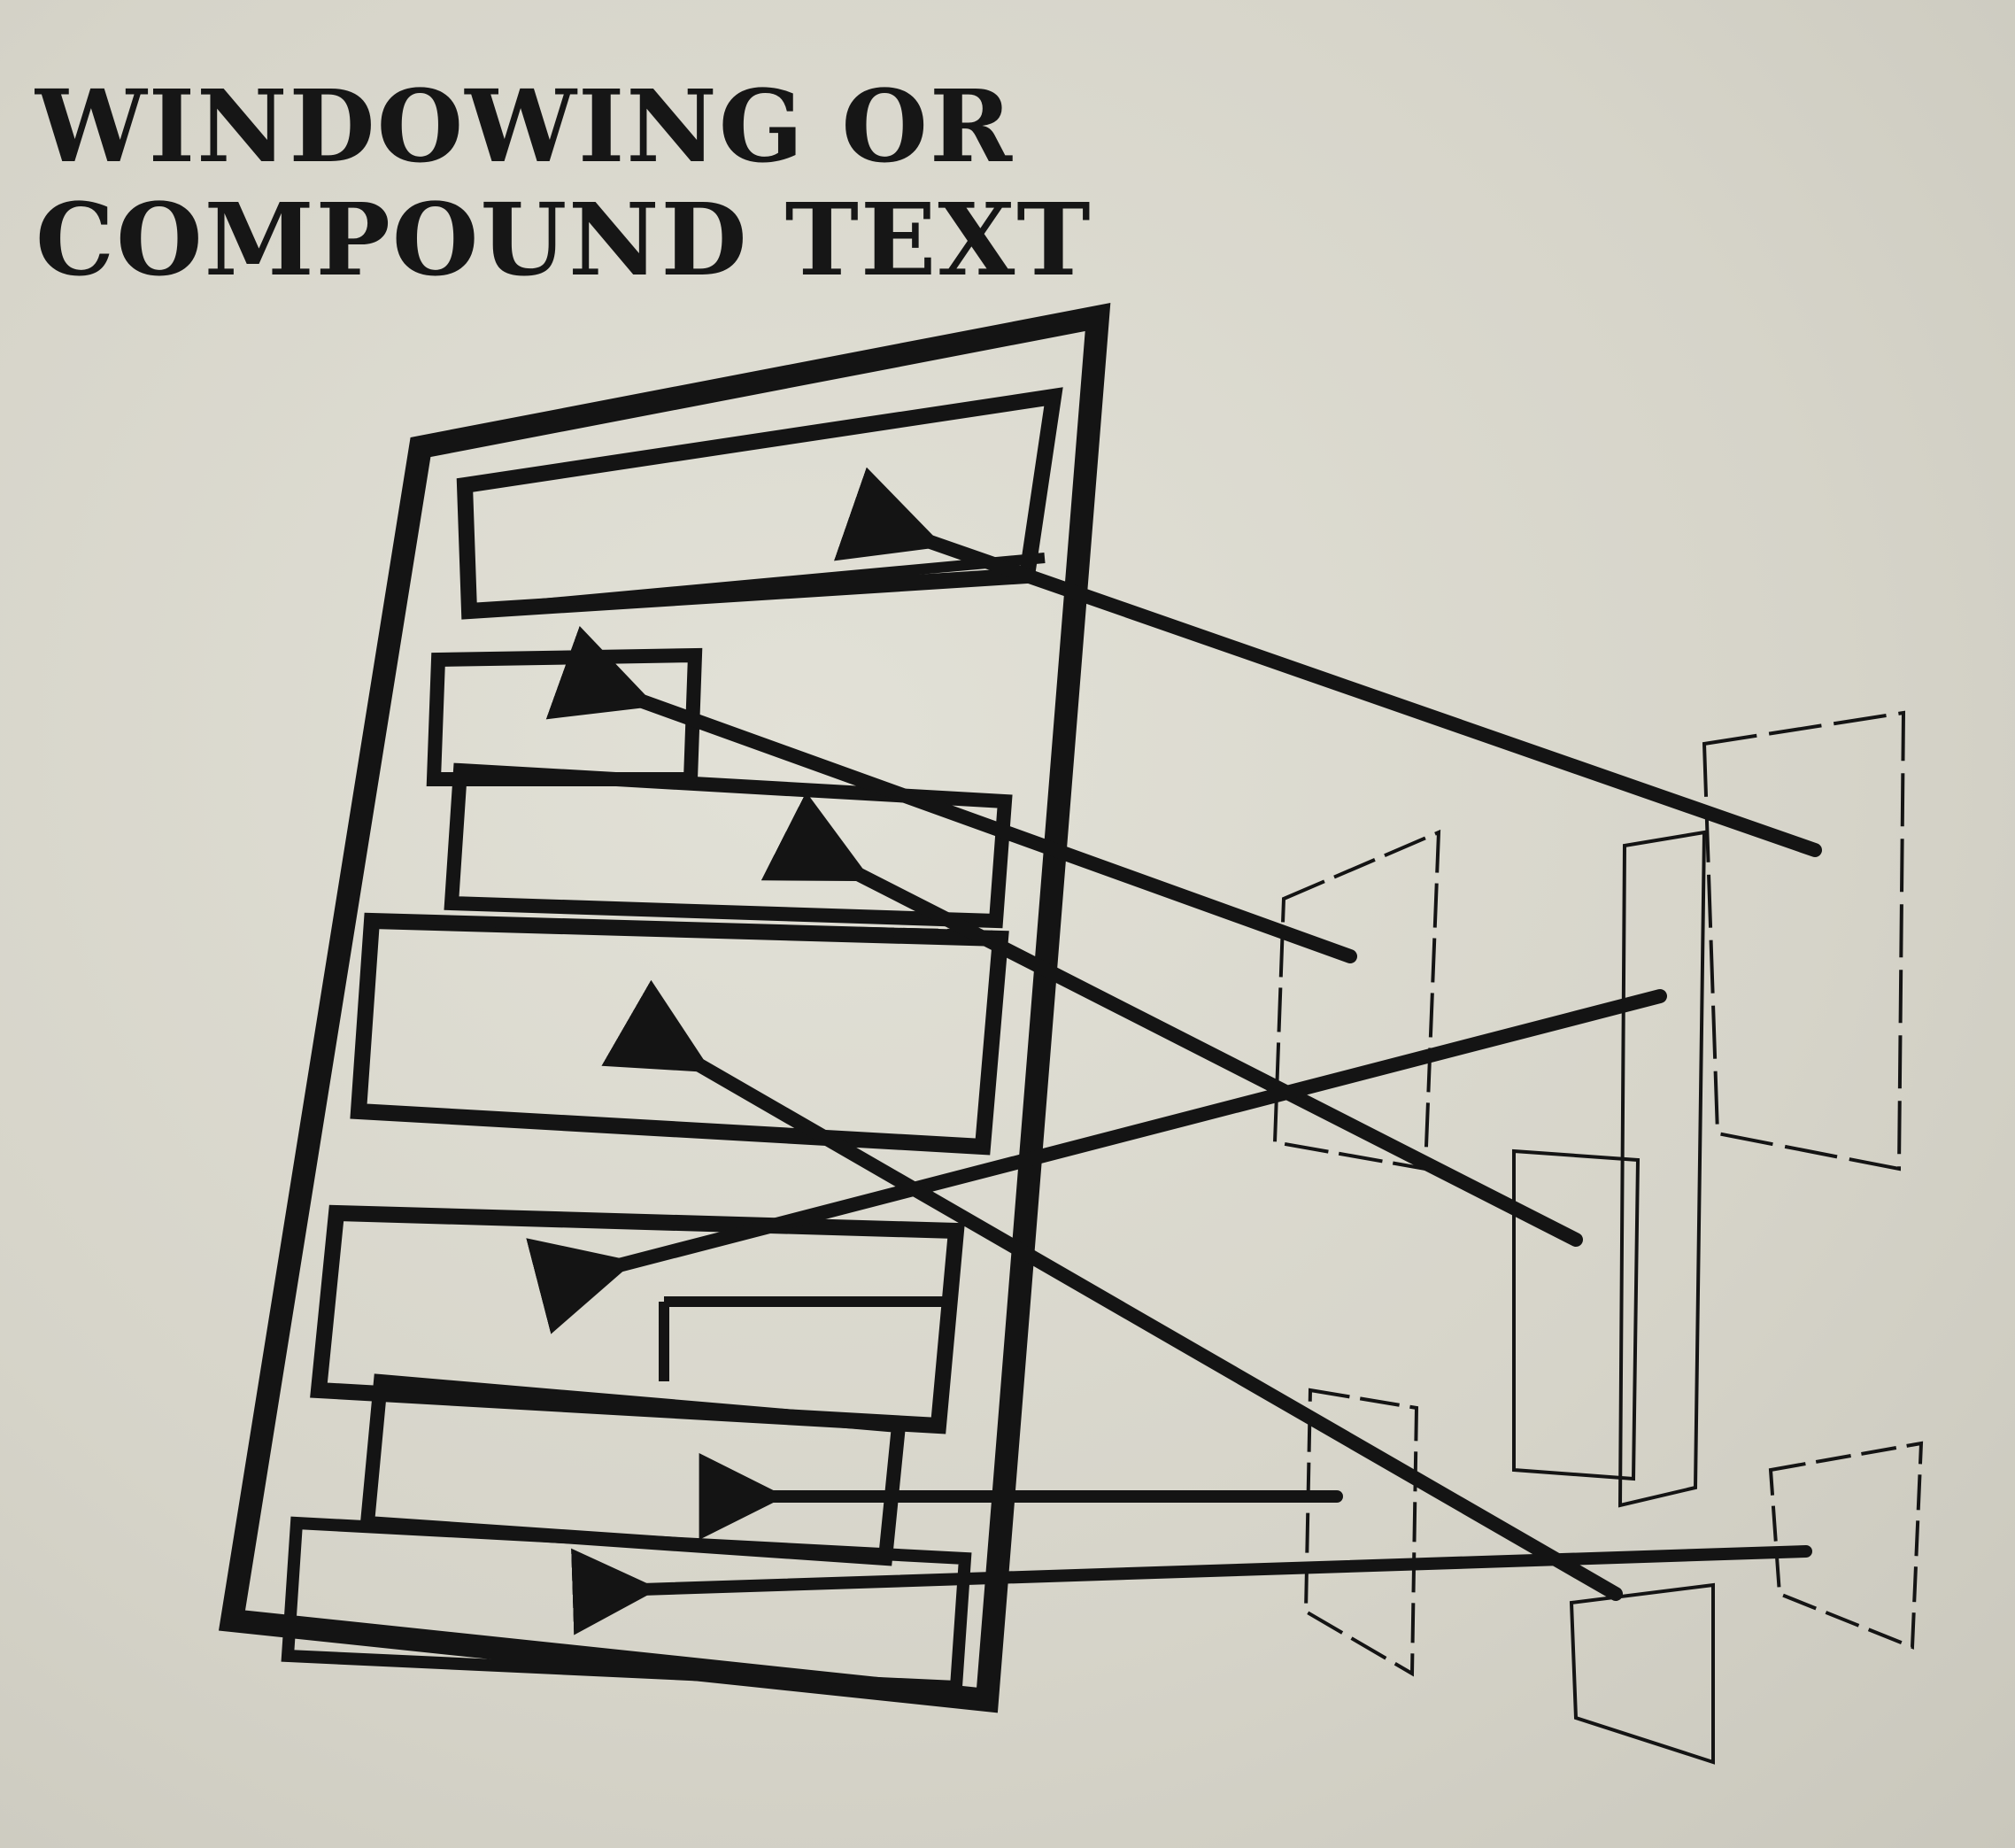  I want to click on floating-window-a, so click(1356, 1000).